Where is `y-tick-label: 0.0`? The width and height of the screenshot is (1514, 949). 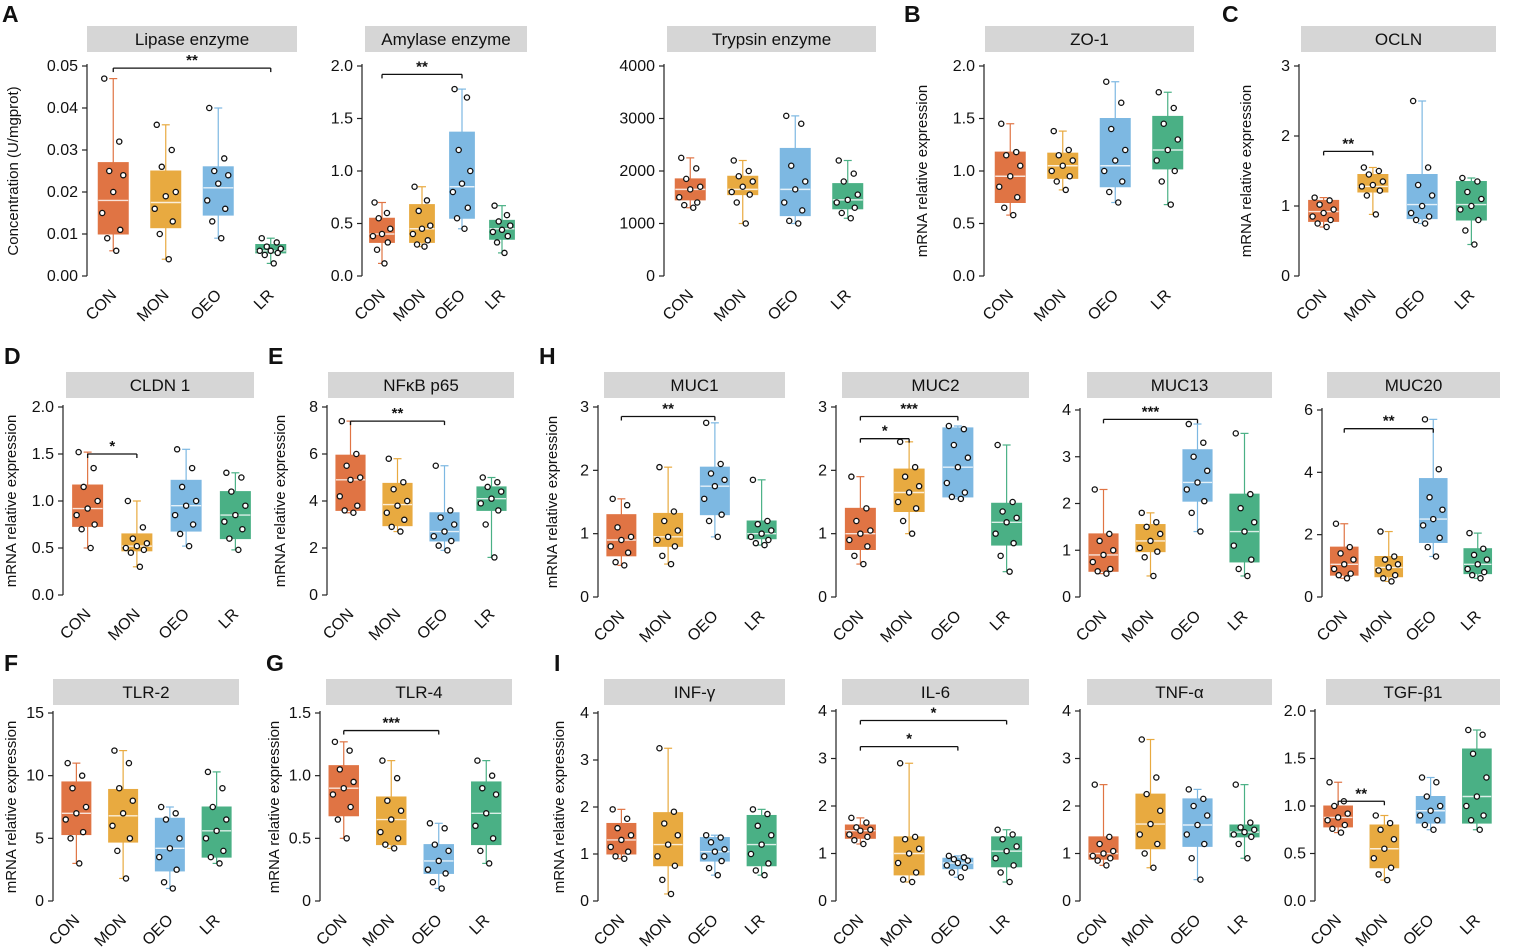 y-tick-label: 0.0 is located at coordinates (964, 276).